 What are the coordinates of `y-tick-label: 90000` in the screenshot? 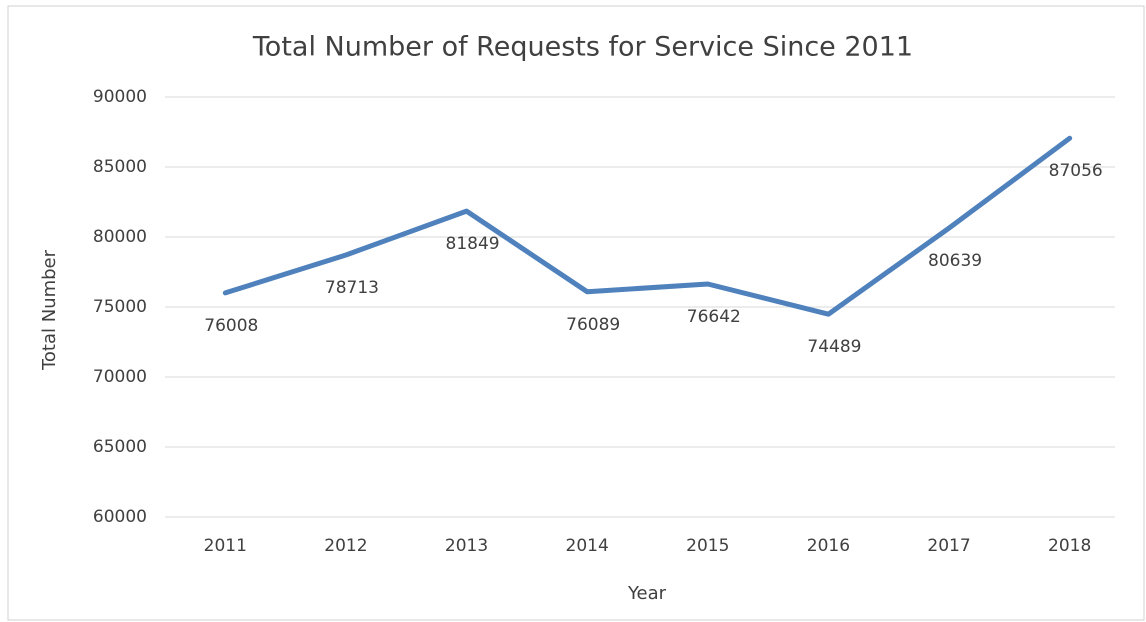 It's located at (120, 97).